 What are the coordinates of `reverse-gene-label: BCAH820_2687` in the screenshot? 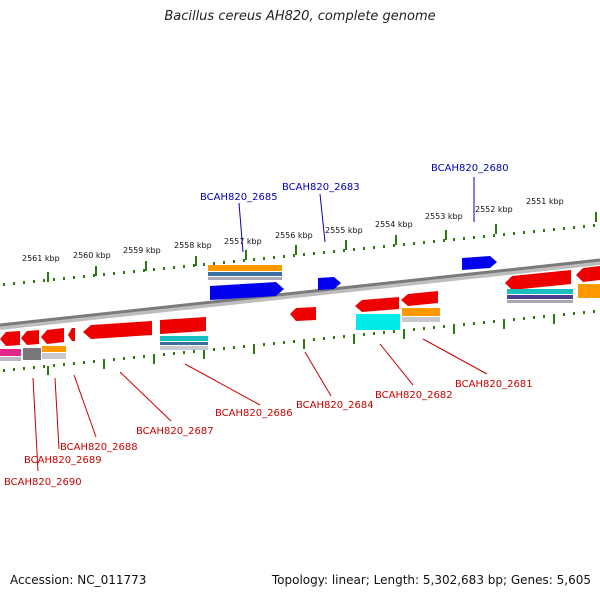 It's located at (175, 431).